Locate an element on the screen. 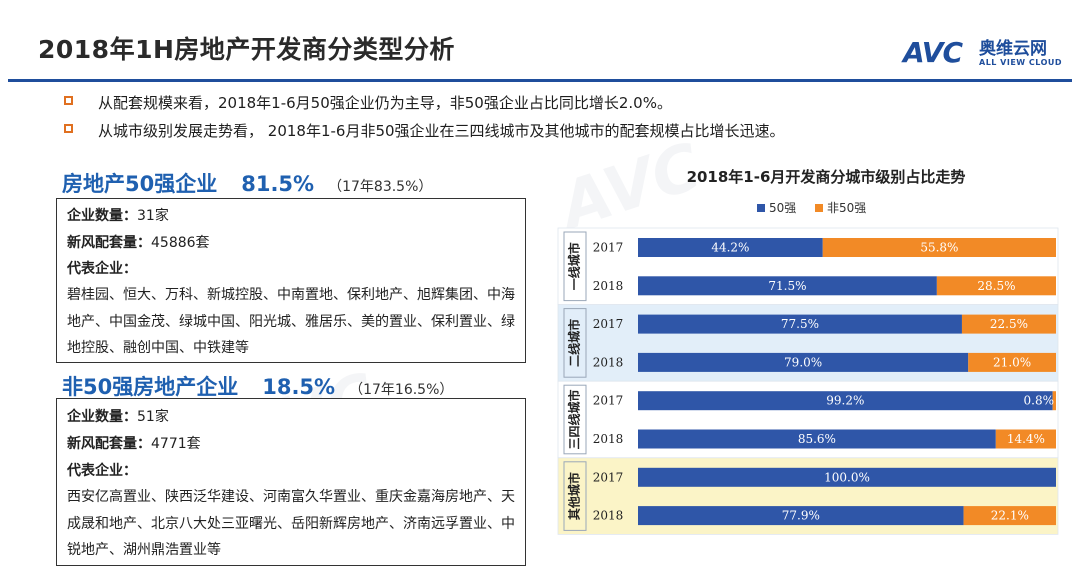 This screenshot has width=1080, height=572. company-count: 企业数量：31家 is located at coordinates (118, 216).